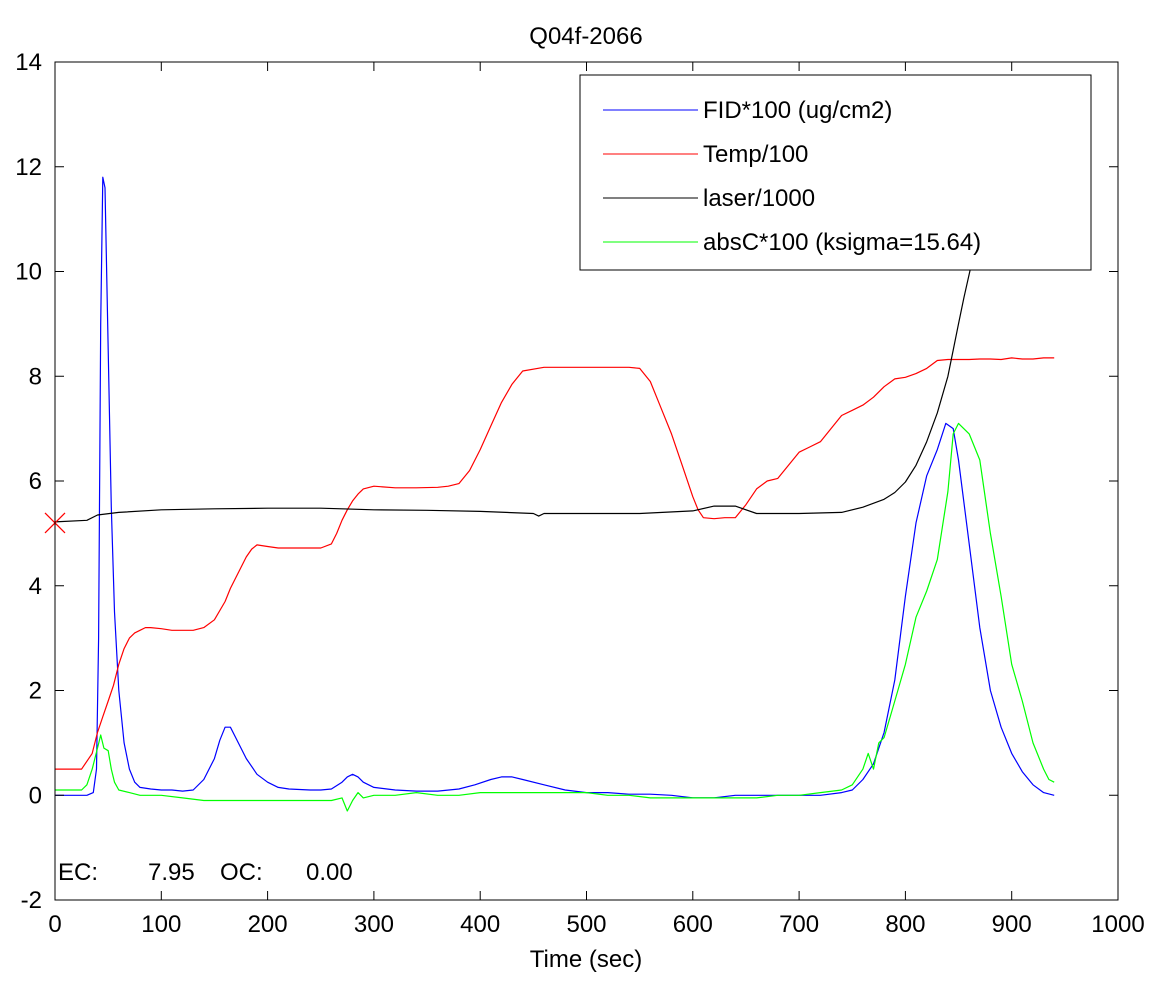  Describe the element at coordinates (241, 872) in the screenshot. I see `oc-label: OC:` at that location.